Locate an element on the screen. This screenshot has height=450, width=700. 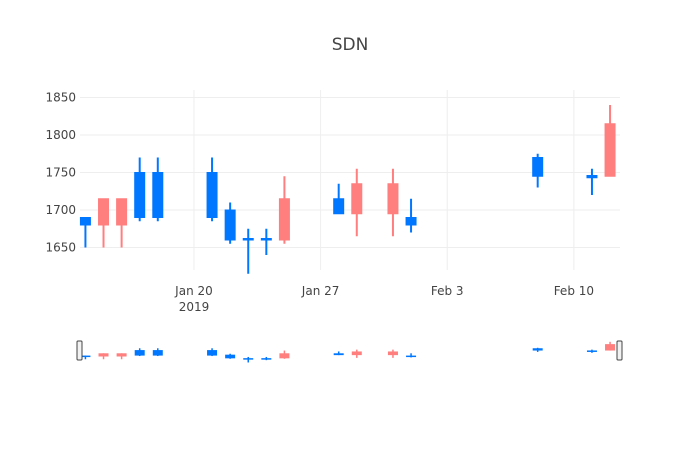
y-tick-label: 1850 is located at coordinates (60, 98).